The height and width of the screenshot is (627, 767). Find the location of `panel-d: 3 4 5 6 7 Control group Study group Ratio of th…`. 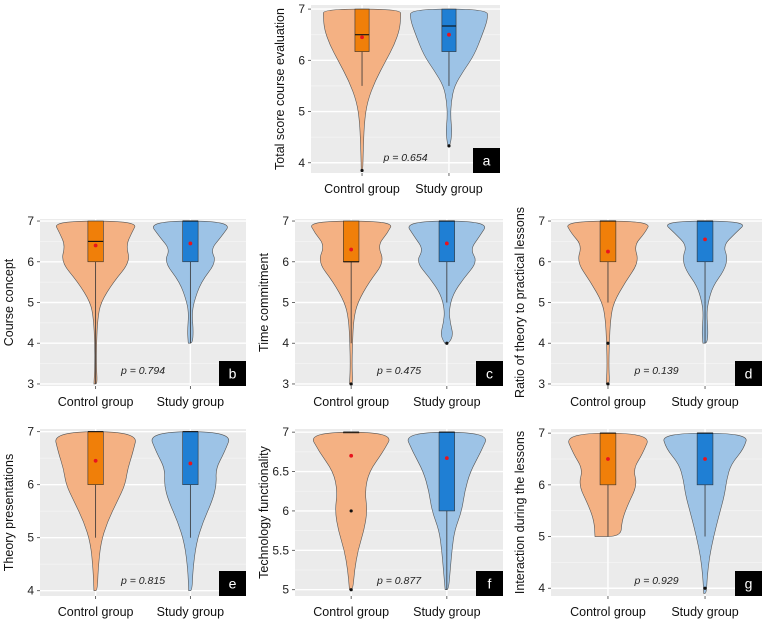

panel-d: 3 4 5 6 7 Control group Study group Ratio of th… is located at coordinates (637, 308).